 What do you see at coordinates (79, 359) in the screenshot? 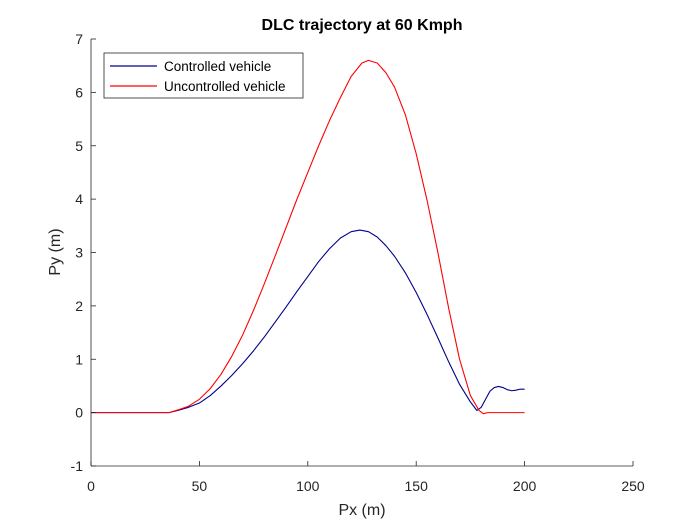
I see `y-tick-label: 1` at bounding box center [79, 359].